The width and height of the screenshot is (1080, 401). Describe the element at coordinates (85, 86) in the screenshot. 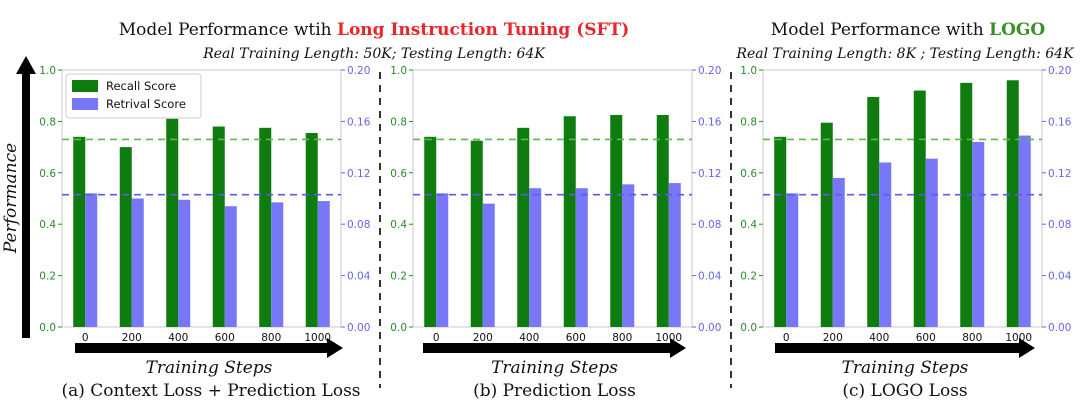

I see `legend-recall-swatch` at that location.